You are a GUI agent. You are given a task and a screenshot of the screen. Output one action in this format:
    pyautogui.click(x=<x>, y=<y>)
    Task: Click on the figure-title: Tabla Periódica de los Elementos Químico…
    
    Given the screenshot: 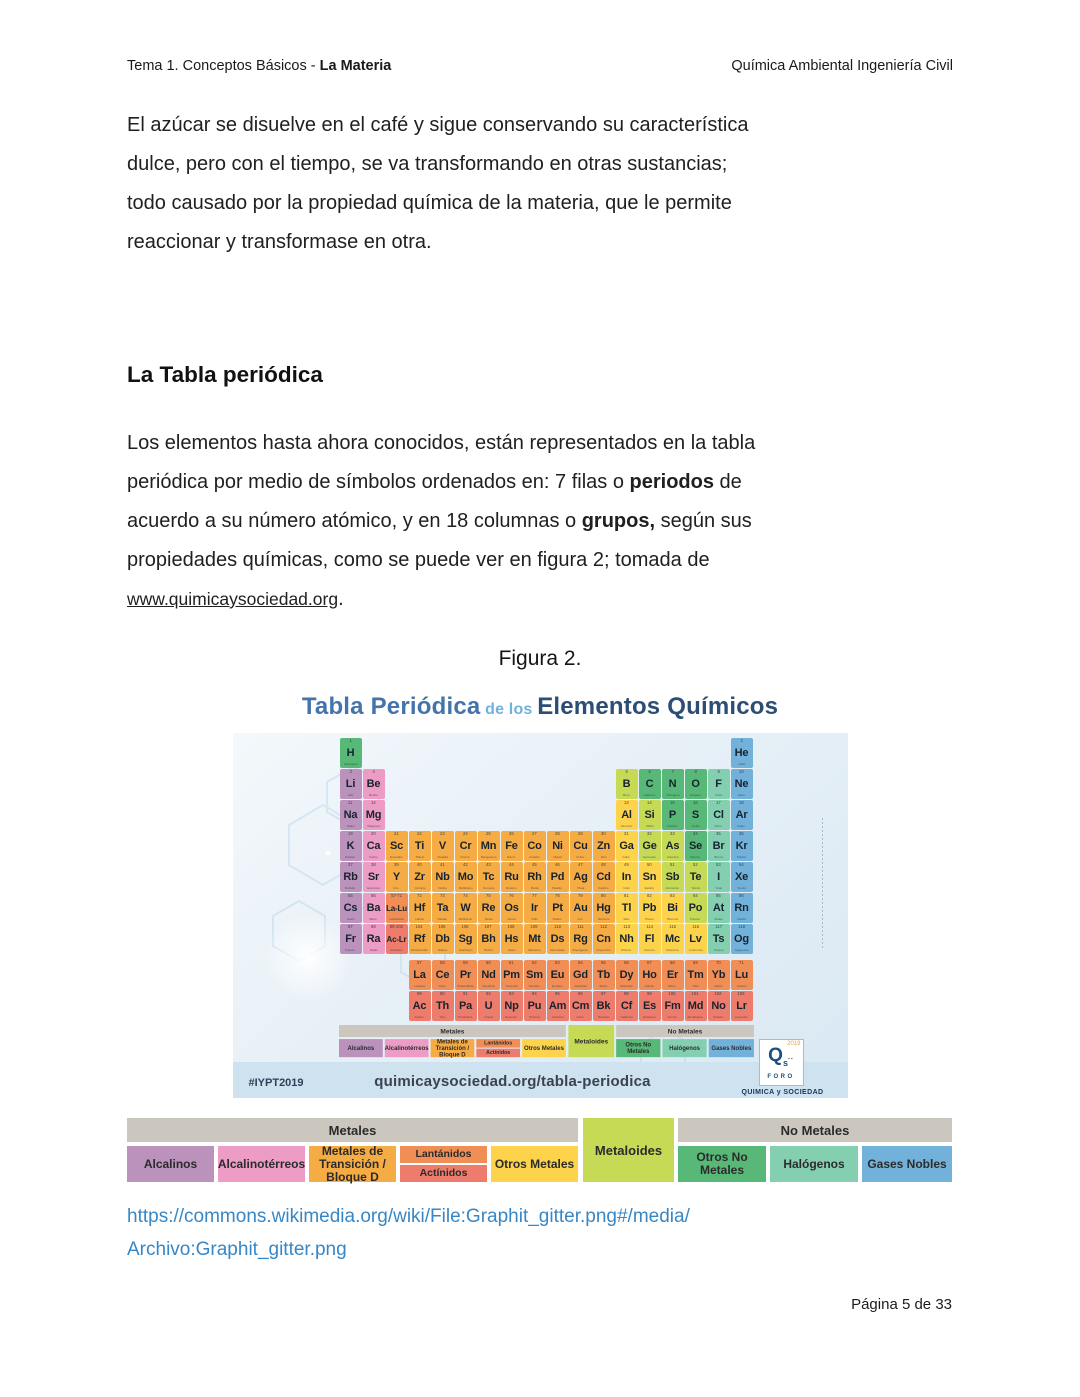 What is the action you would take?
    pyautogui.click(x=540, y=707)
    